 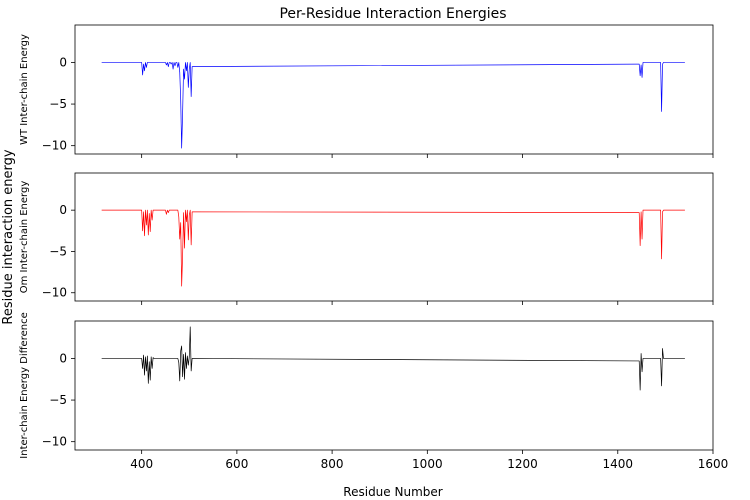 What do you see at coordinates (522, 464) in the screenshot?
I see `x-tick-label: 1200` at bounding box center [522, 464].